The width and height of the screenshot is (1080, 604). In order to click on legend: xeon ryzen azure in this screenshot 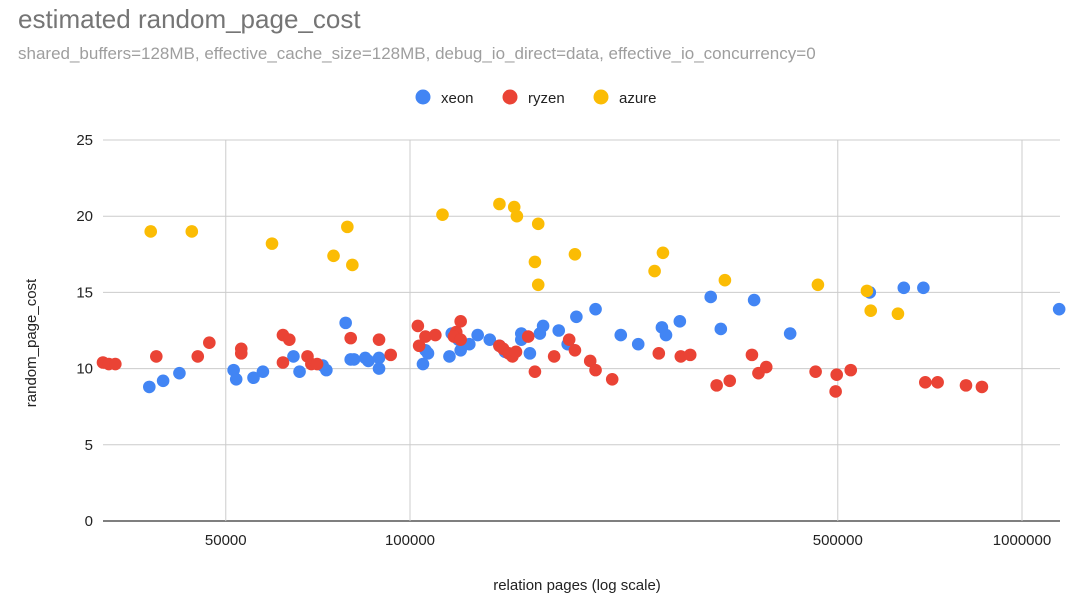, I will do `click(536, 98)`.